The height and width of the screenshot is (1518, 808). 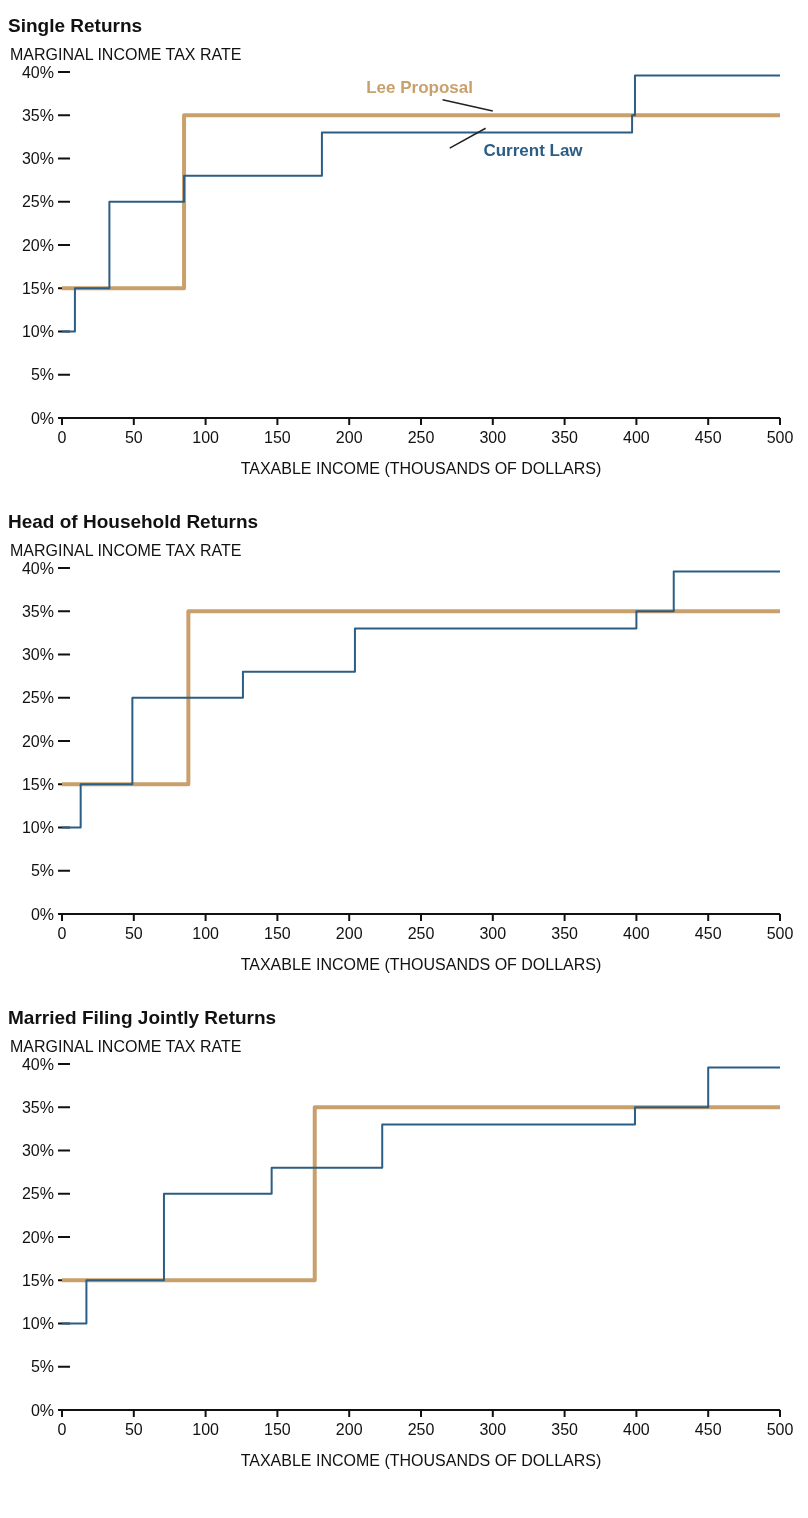 I want to click on series-label: Current Law, so click(x=533, y=150).